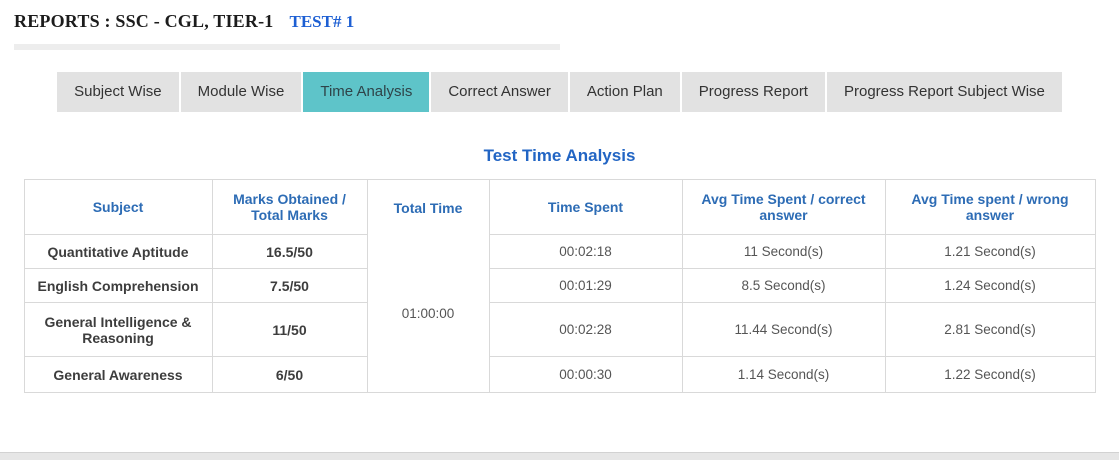 The image size is (1119, 460). I want to click on tab-progress-report-subject-wise: Progress Report Subject Wise, so click(944, 92).